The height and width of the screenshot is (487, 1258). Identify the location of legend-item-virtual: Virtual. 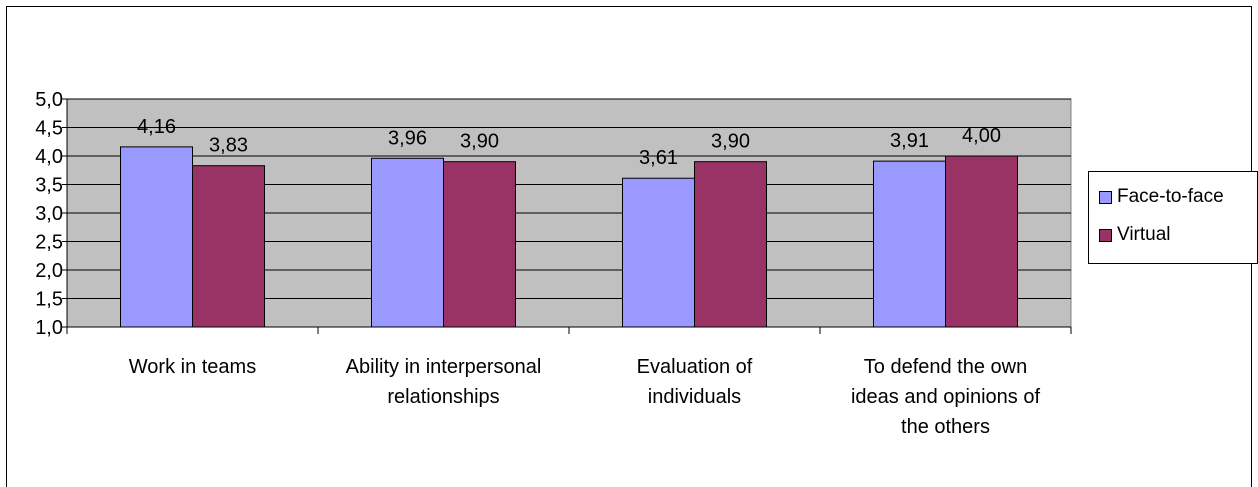
(1135, 235).